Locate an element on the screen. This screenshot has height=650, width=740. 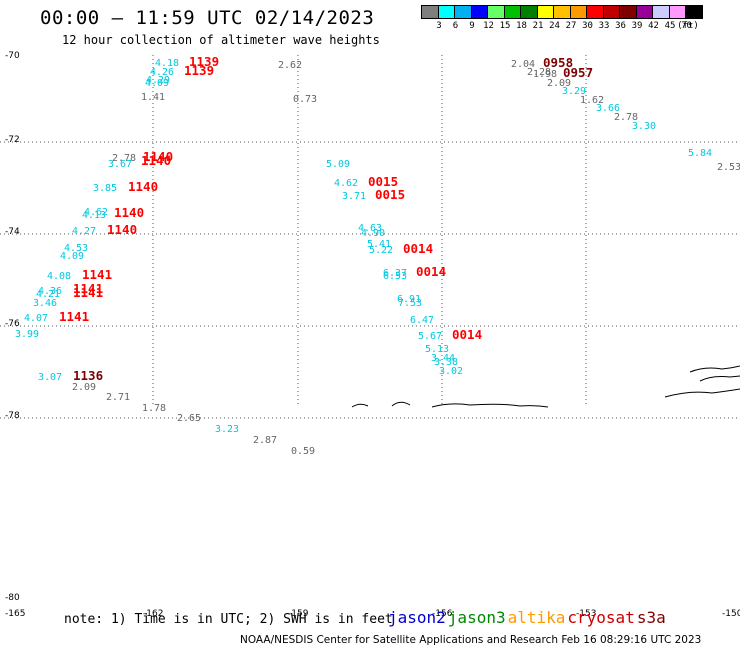
legend-label: 39 is located at coordinates (637, 26).